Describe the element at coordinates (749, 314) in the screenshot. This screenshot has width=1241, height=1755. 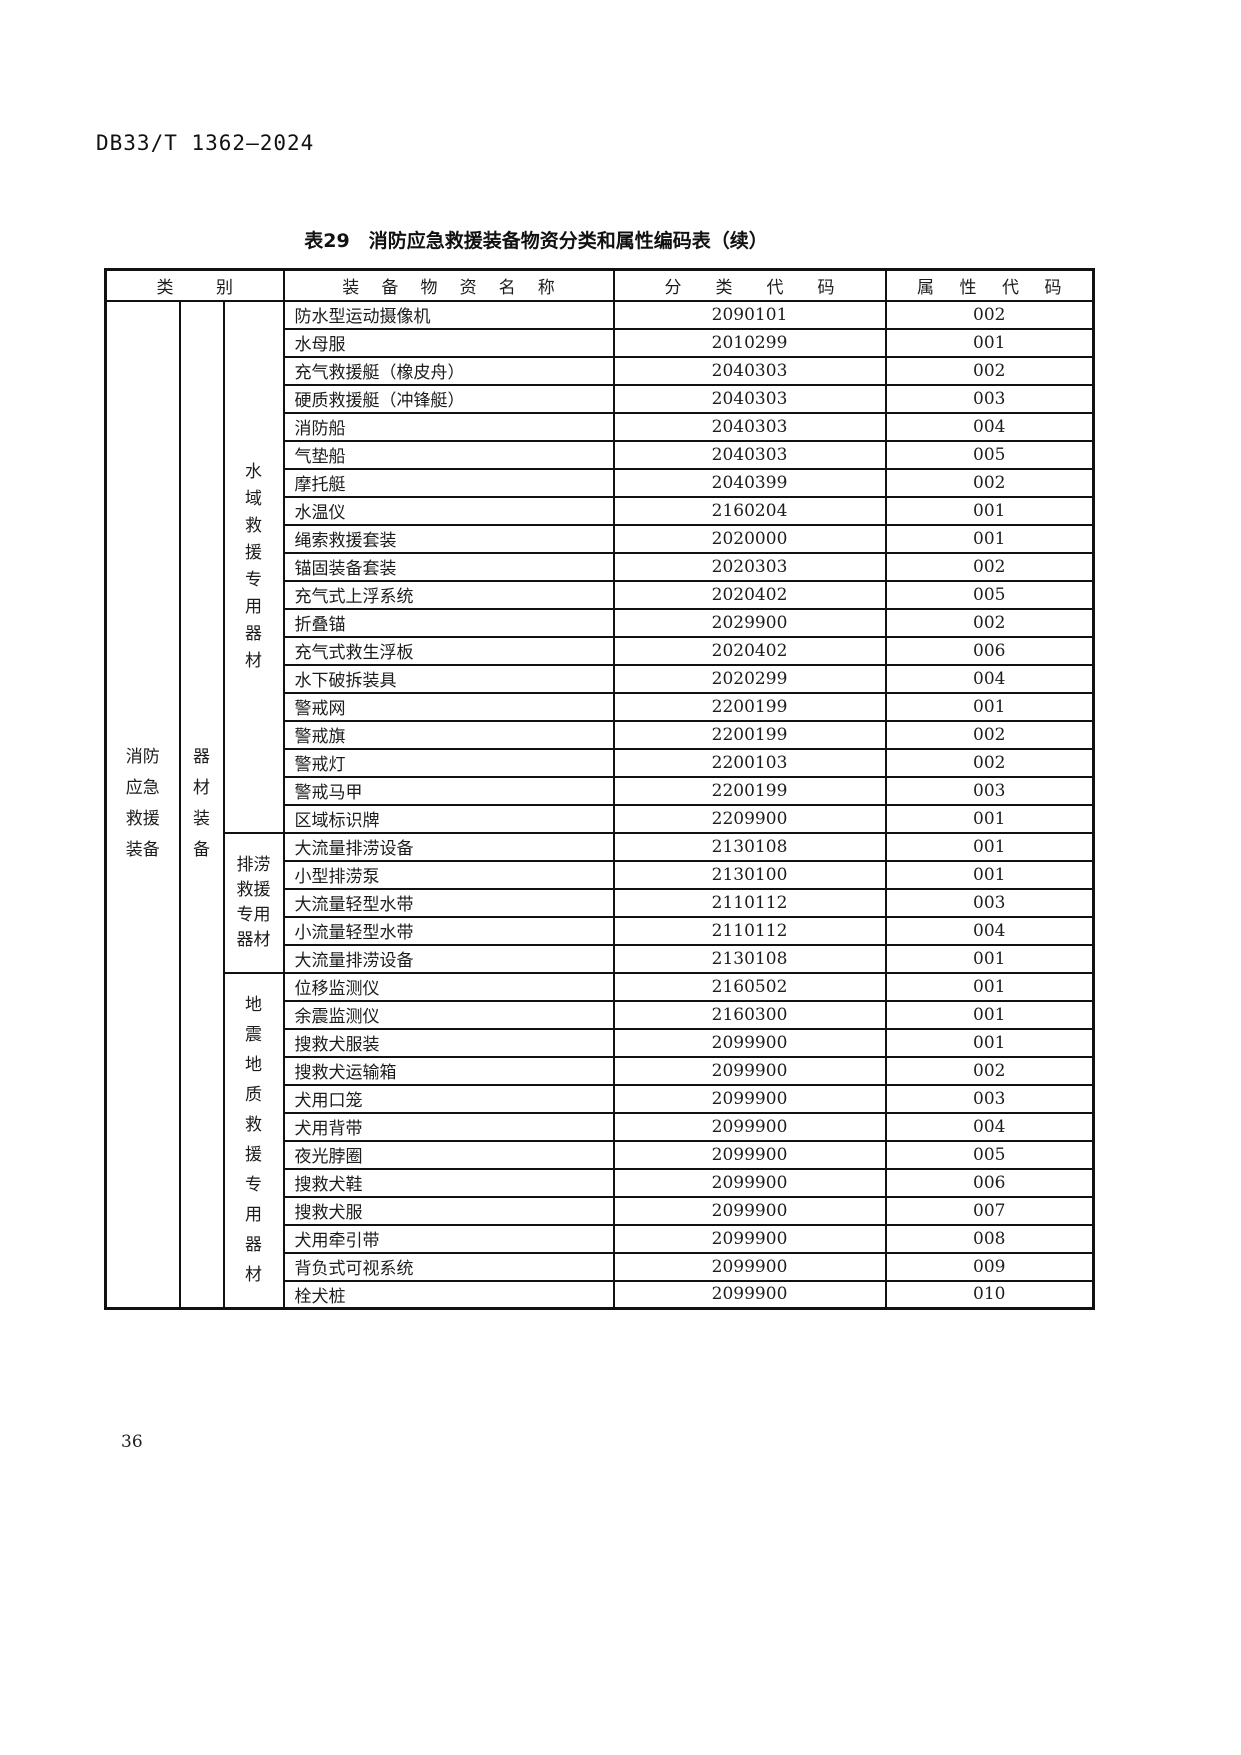
I see `class-code-cell: 2090101` at that location.